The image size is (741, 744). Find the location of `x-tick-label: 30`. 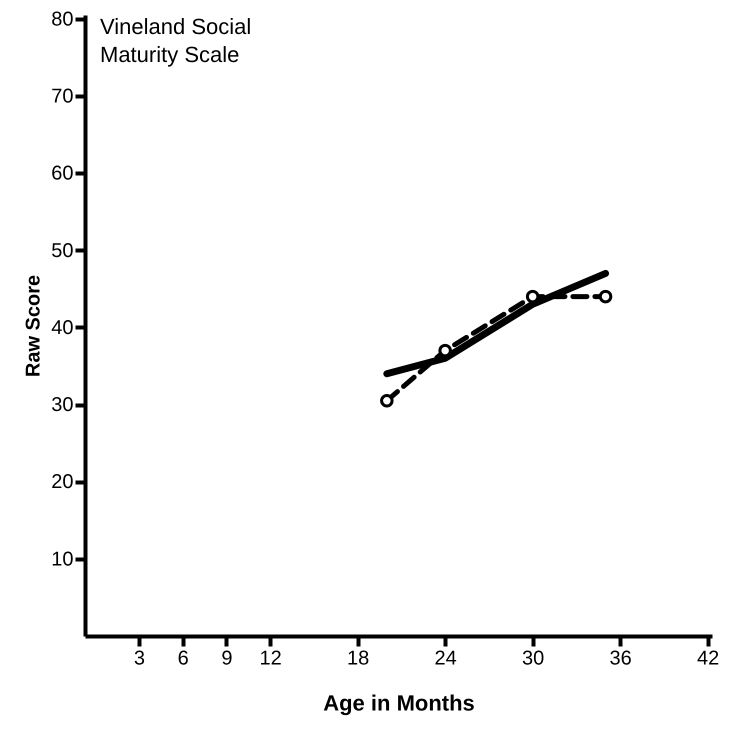

x-tick-label: 30 is located at coordinates (533, 659).